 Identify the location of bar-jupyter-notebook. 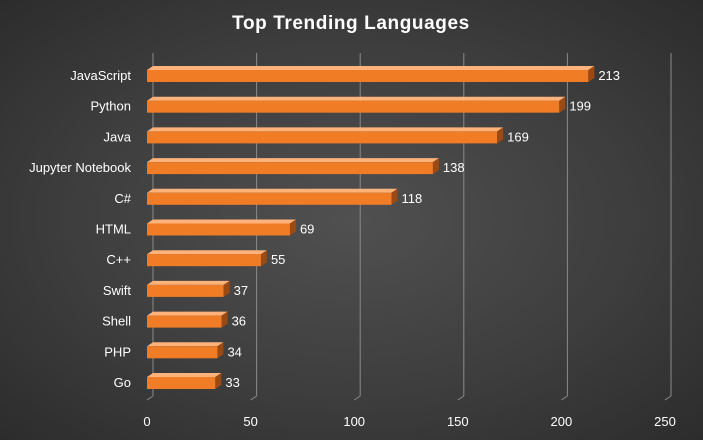
(293, 166).